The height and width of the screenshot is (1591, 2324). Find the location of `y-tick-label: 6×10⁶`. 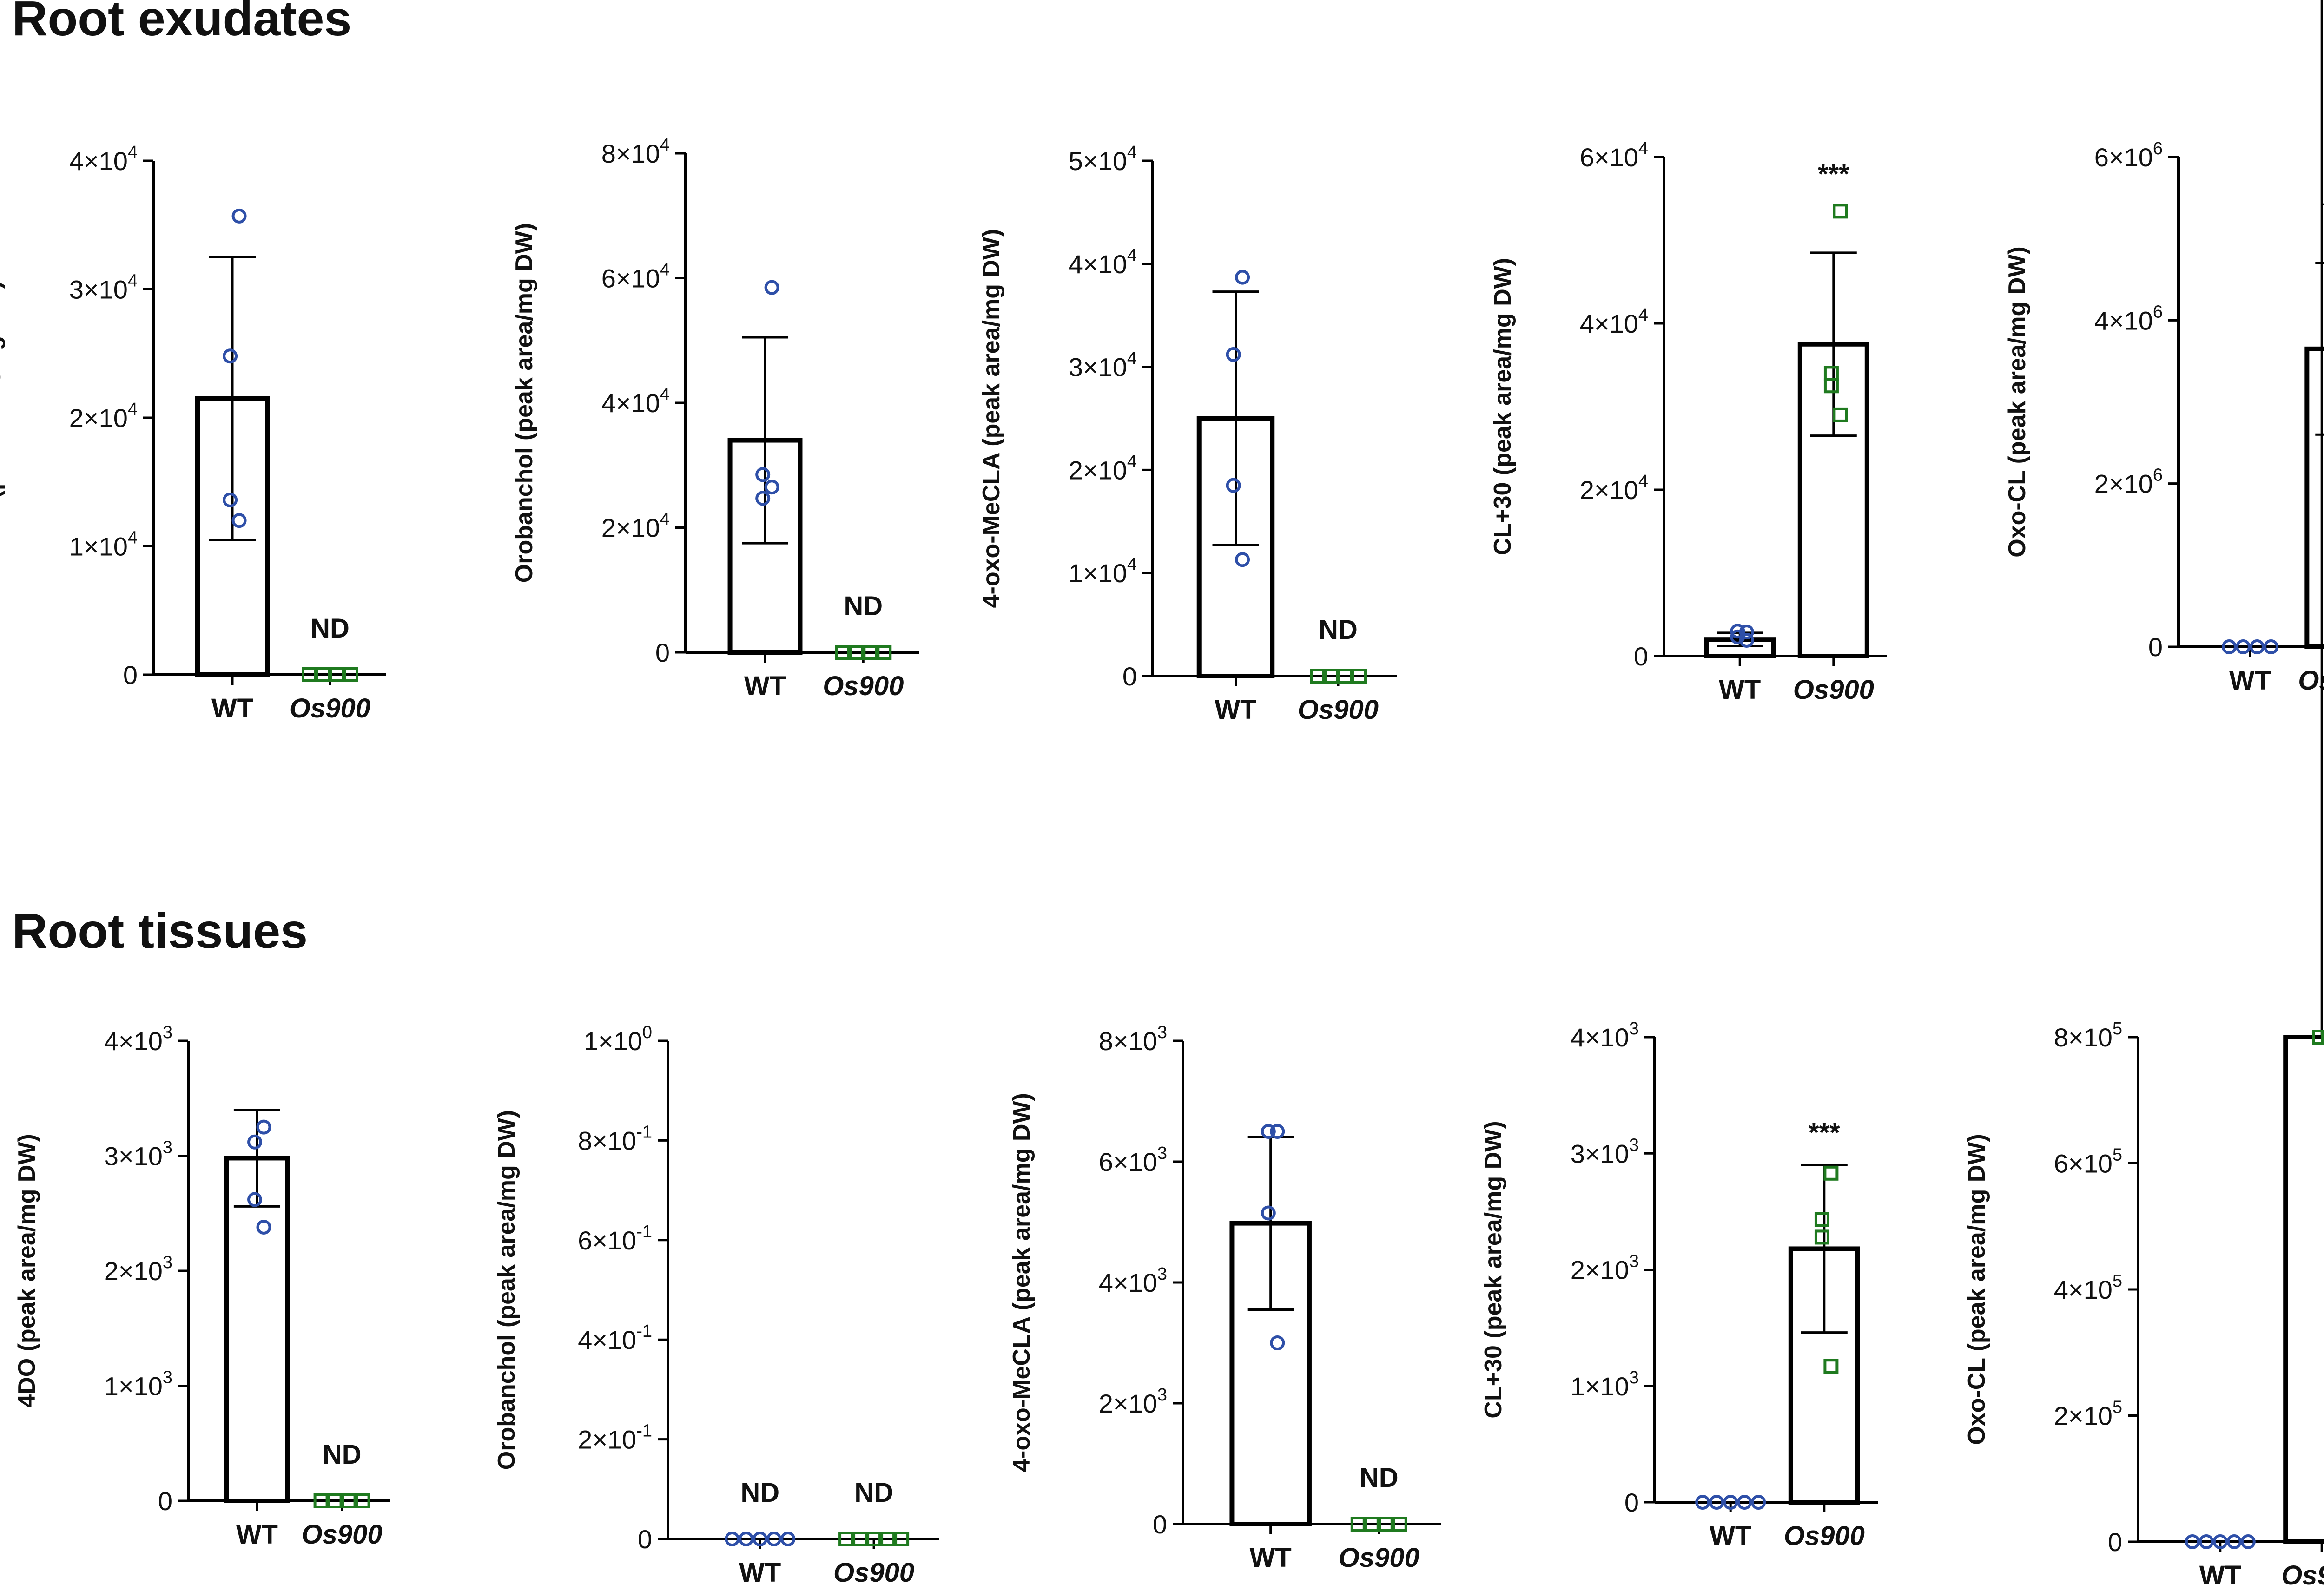

y-tick-label: 6×10⁶ is located at coordinates (2128, 155).